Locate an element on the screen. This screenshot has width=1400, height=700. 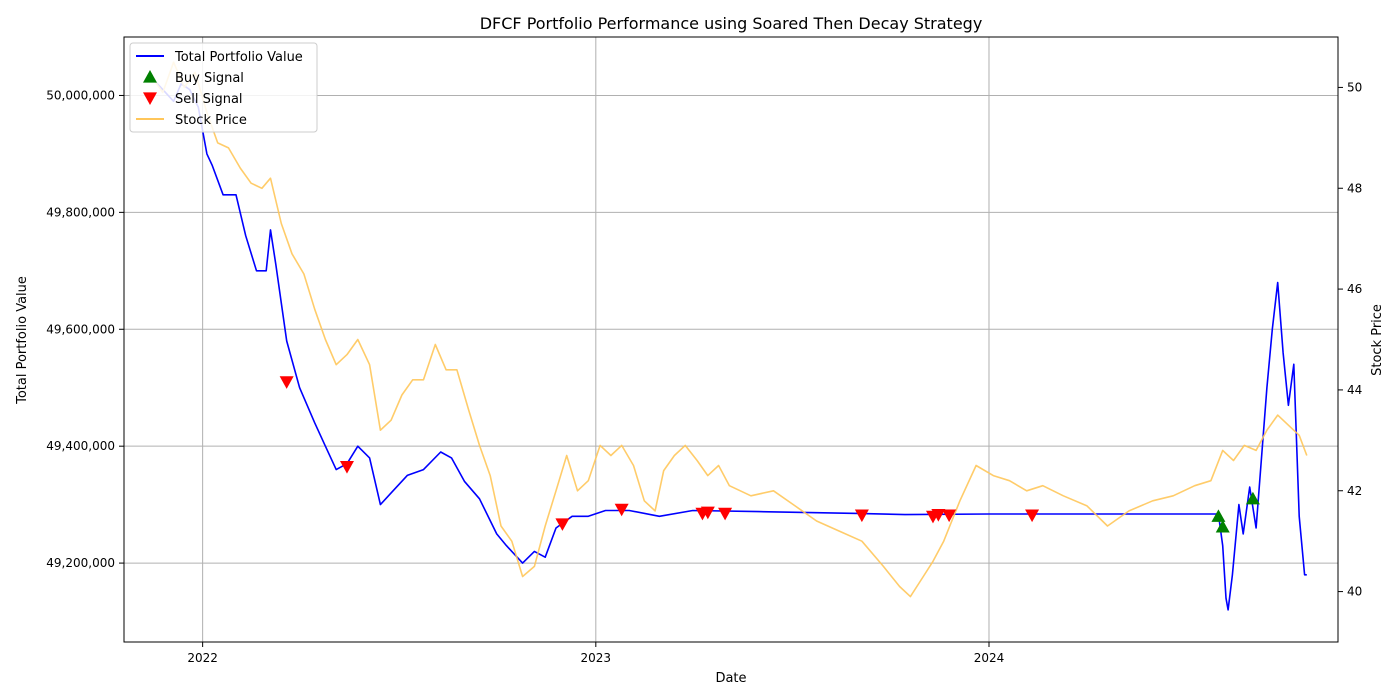
x-tick-label: 2024 is located at coordinates (989, 658).